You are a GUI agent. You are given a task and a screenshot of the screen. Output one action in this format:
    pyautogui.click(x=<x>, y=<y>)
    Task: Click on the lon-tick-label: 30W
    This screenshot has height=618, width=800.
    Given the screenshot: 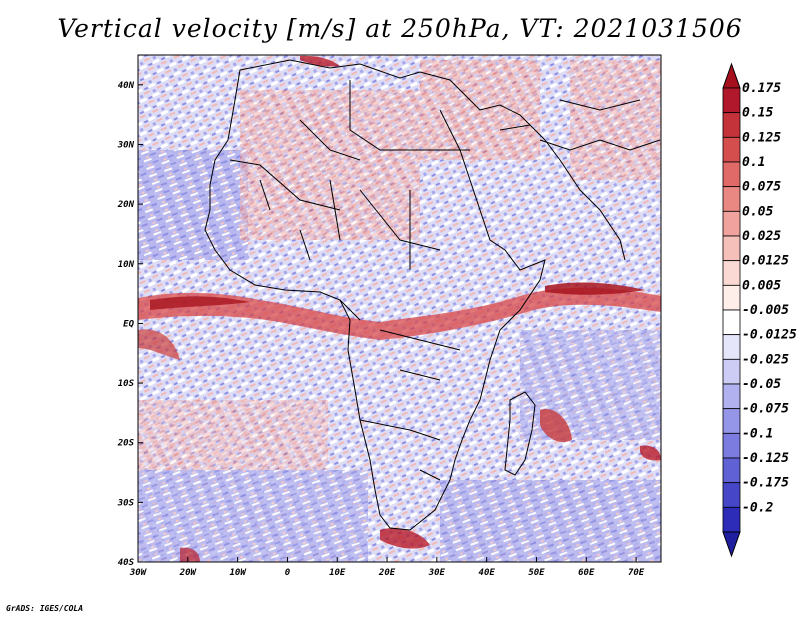 What is the action you would take?
    pyautogui.click(x=138, y=573)
    